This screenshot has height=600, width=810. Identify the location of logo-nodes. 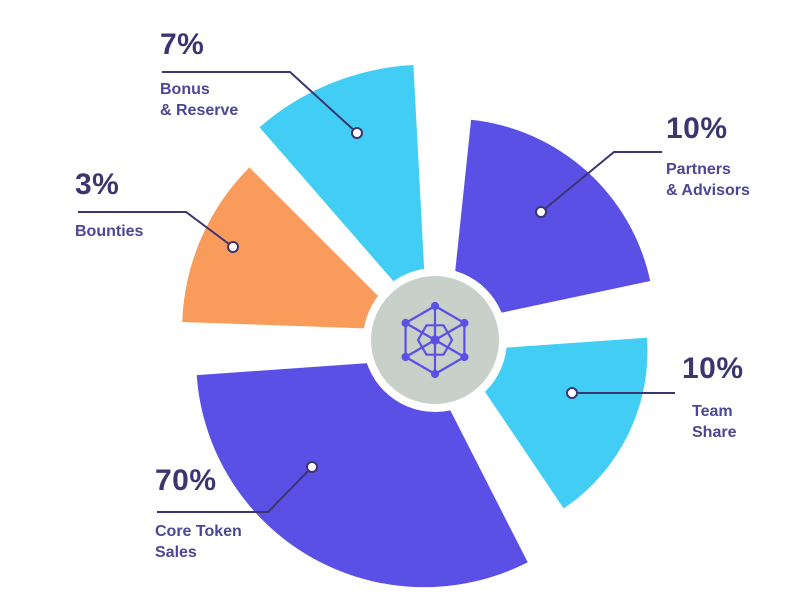
(435, 340).